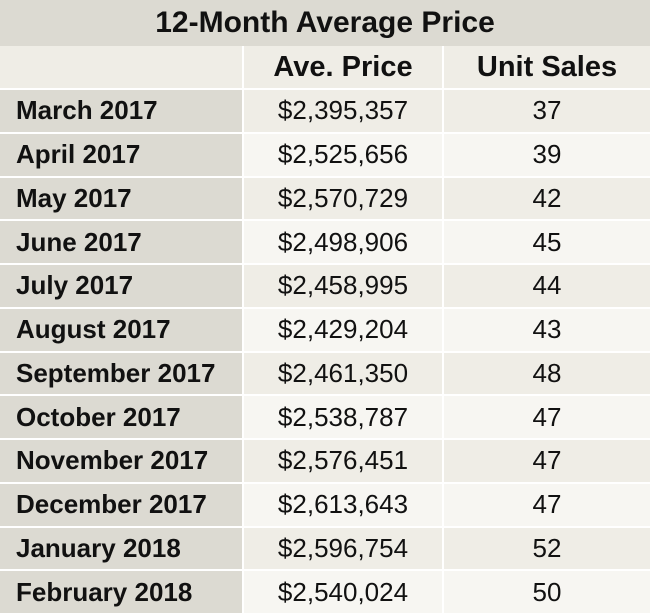 The width and height of the screenshot is (650, 615). I want to click on row-month-cell: January 2018, so click(122, 549).